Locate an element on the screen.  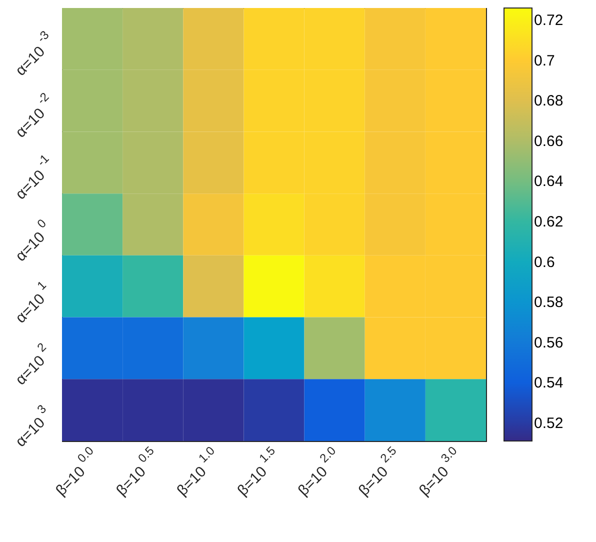
color-bar-label: 0.66 is located at coordinates (549, 141).